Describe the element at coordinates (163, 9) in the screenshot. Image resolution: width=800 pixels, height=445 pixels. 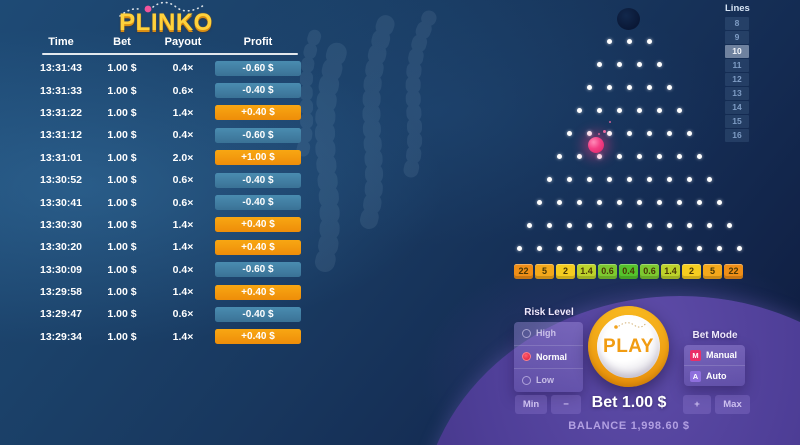
I see `logo-bounce-arc-icon` at that location.